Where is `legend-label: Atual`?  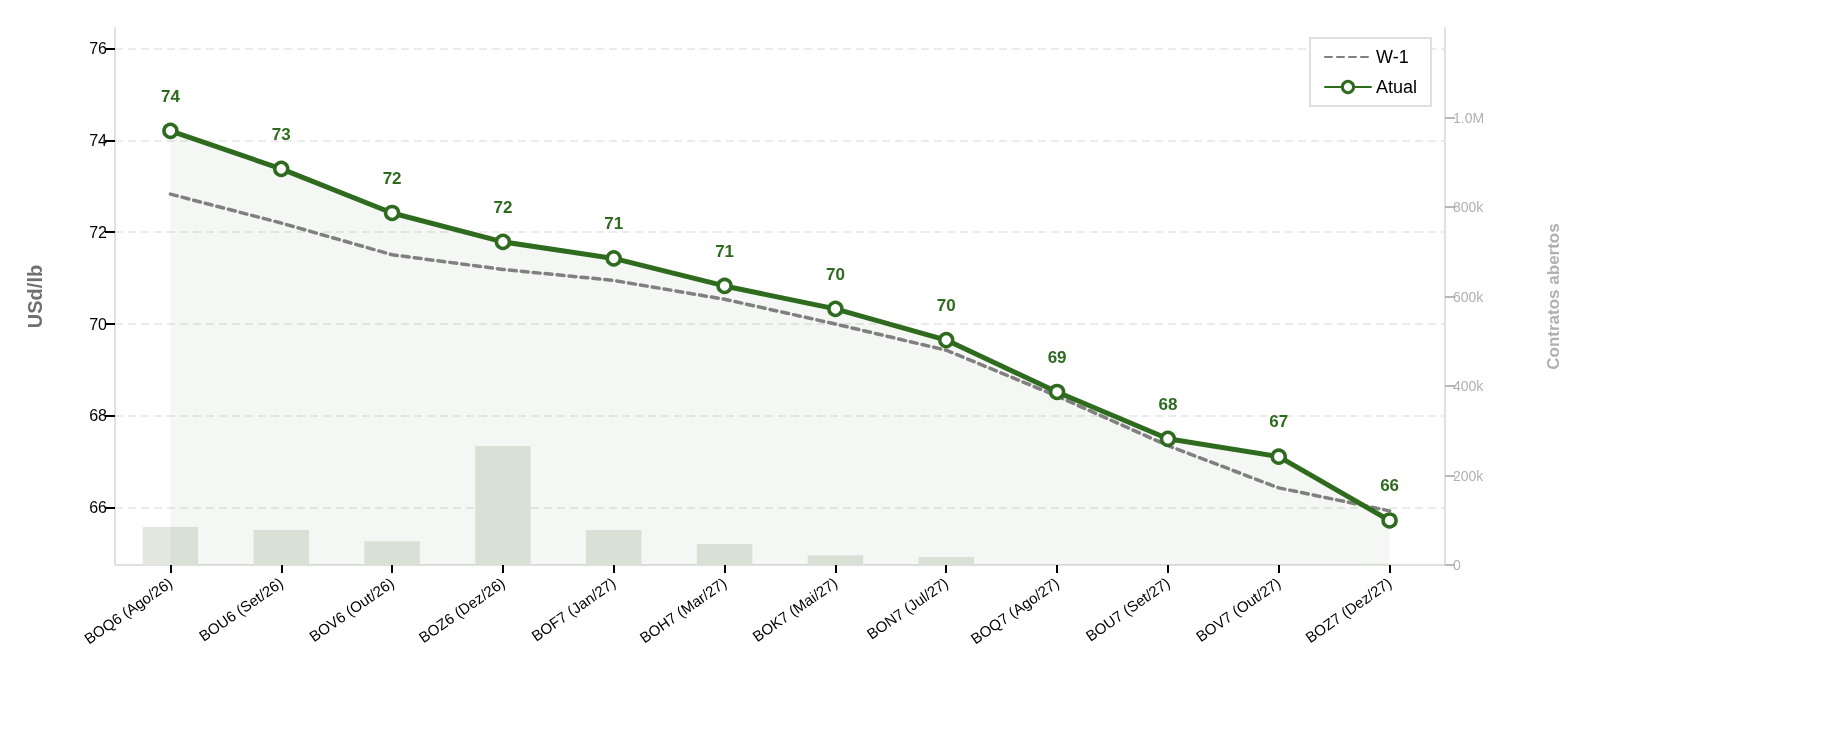
legend-label: Atual is located at coordinates (1396, 87).